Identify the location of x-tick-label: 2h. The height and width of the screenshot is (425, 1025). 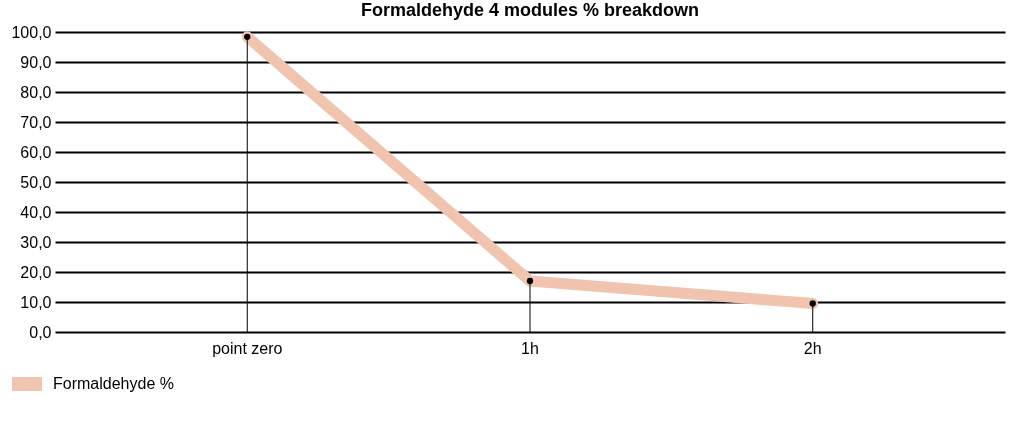
(812, 348).